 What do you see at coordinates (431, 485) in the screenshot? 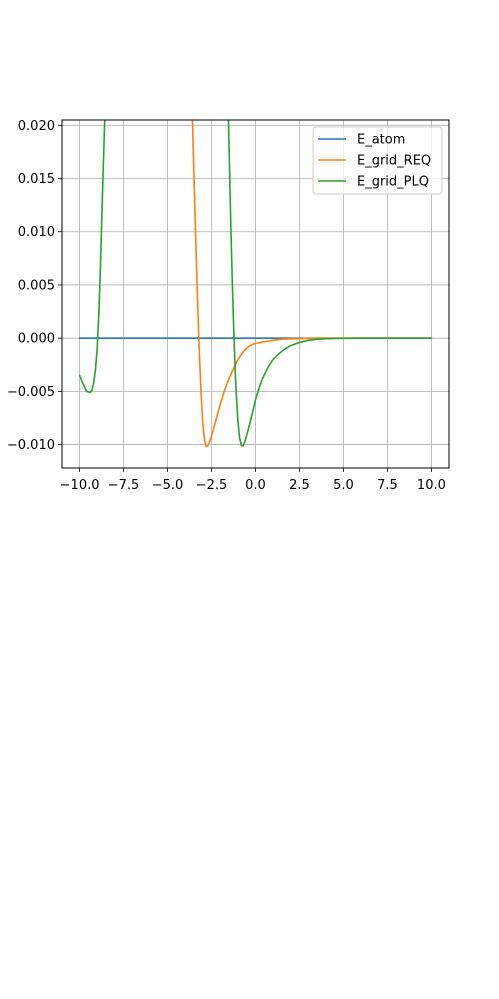
I see `x-tick-label: 10.0` at bounding box center [431, 485].